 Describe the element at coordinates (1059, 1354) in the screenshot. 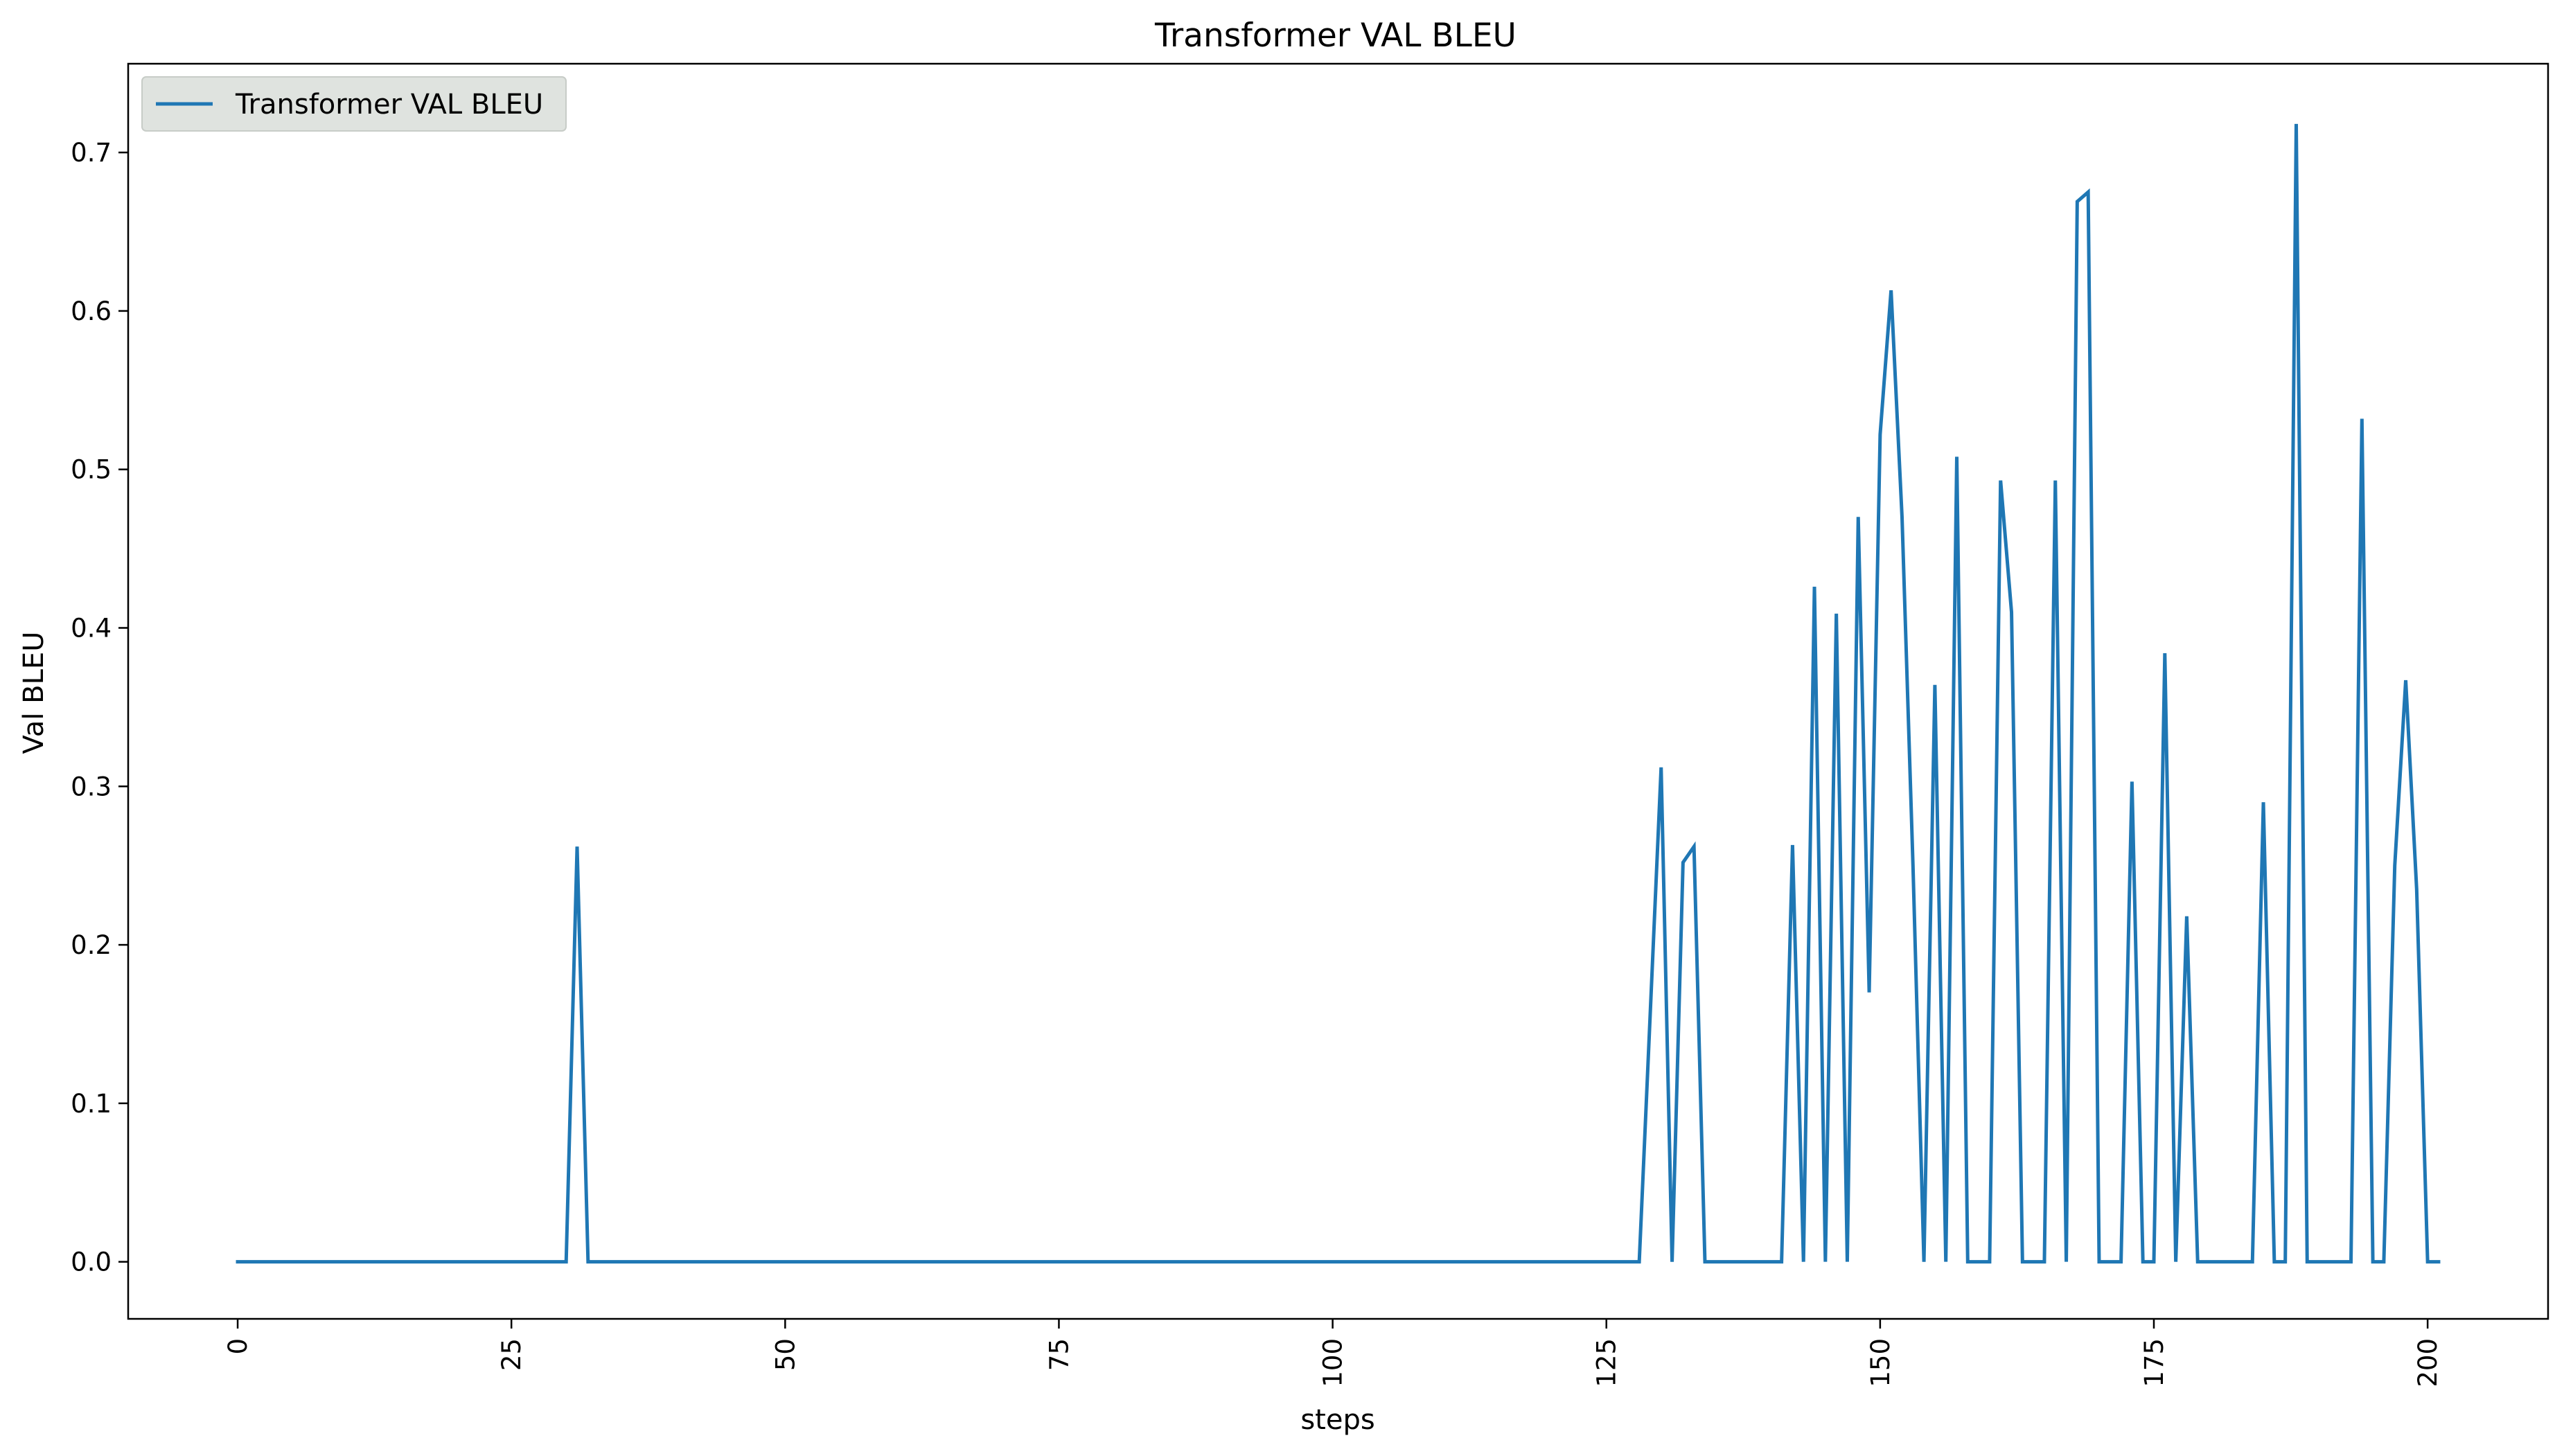

I see `x-tick-label: 75` at that location.